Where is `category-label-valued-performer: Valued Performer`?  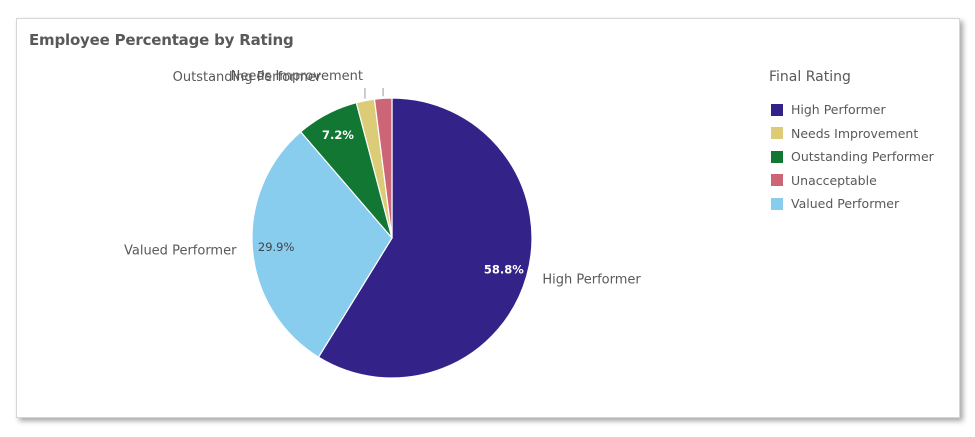
category-label-valued-performer: Valued Performer is located at coordinates (180, 251).